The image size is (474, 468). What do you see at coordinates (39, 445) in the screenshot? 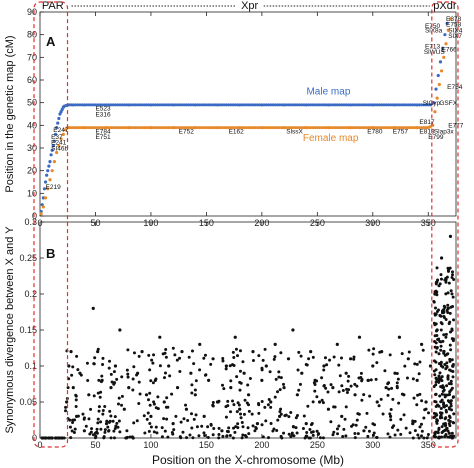
I see `x-tick-label: 0` at bounding box center [39, 445].